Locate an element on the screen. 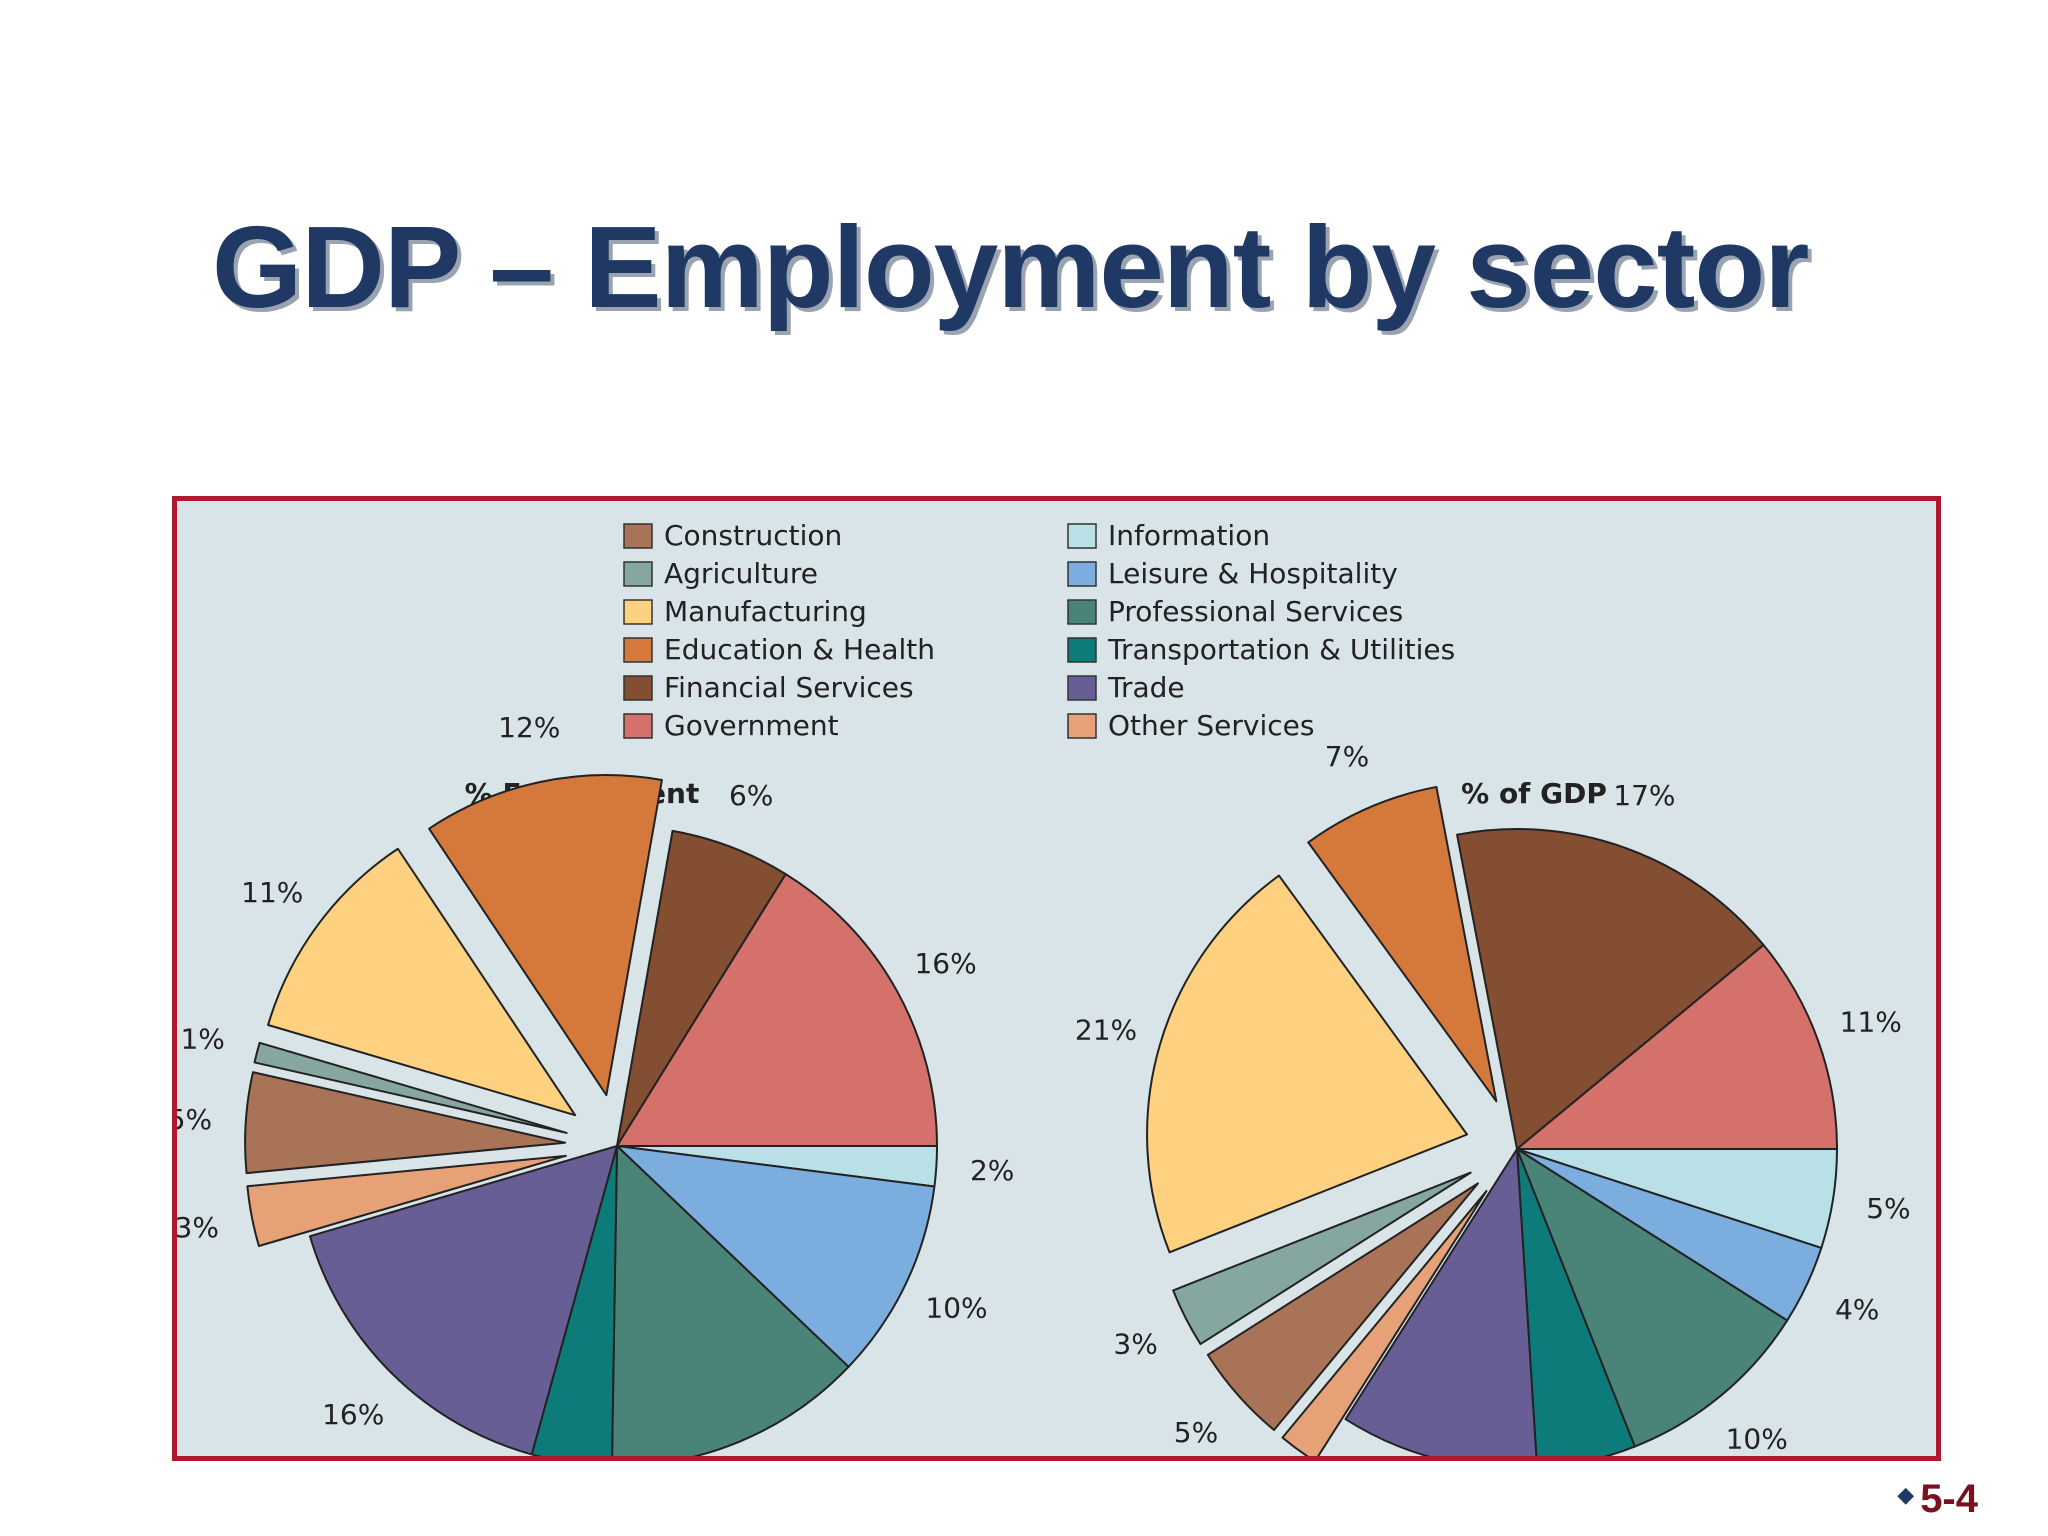  pie-slice-employment-construction is located at coordinates (405, 1123).